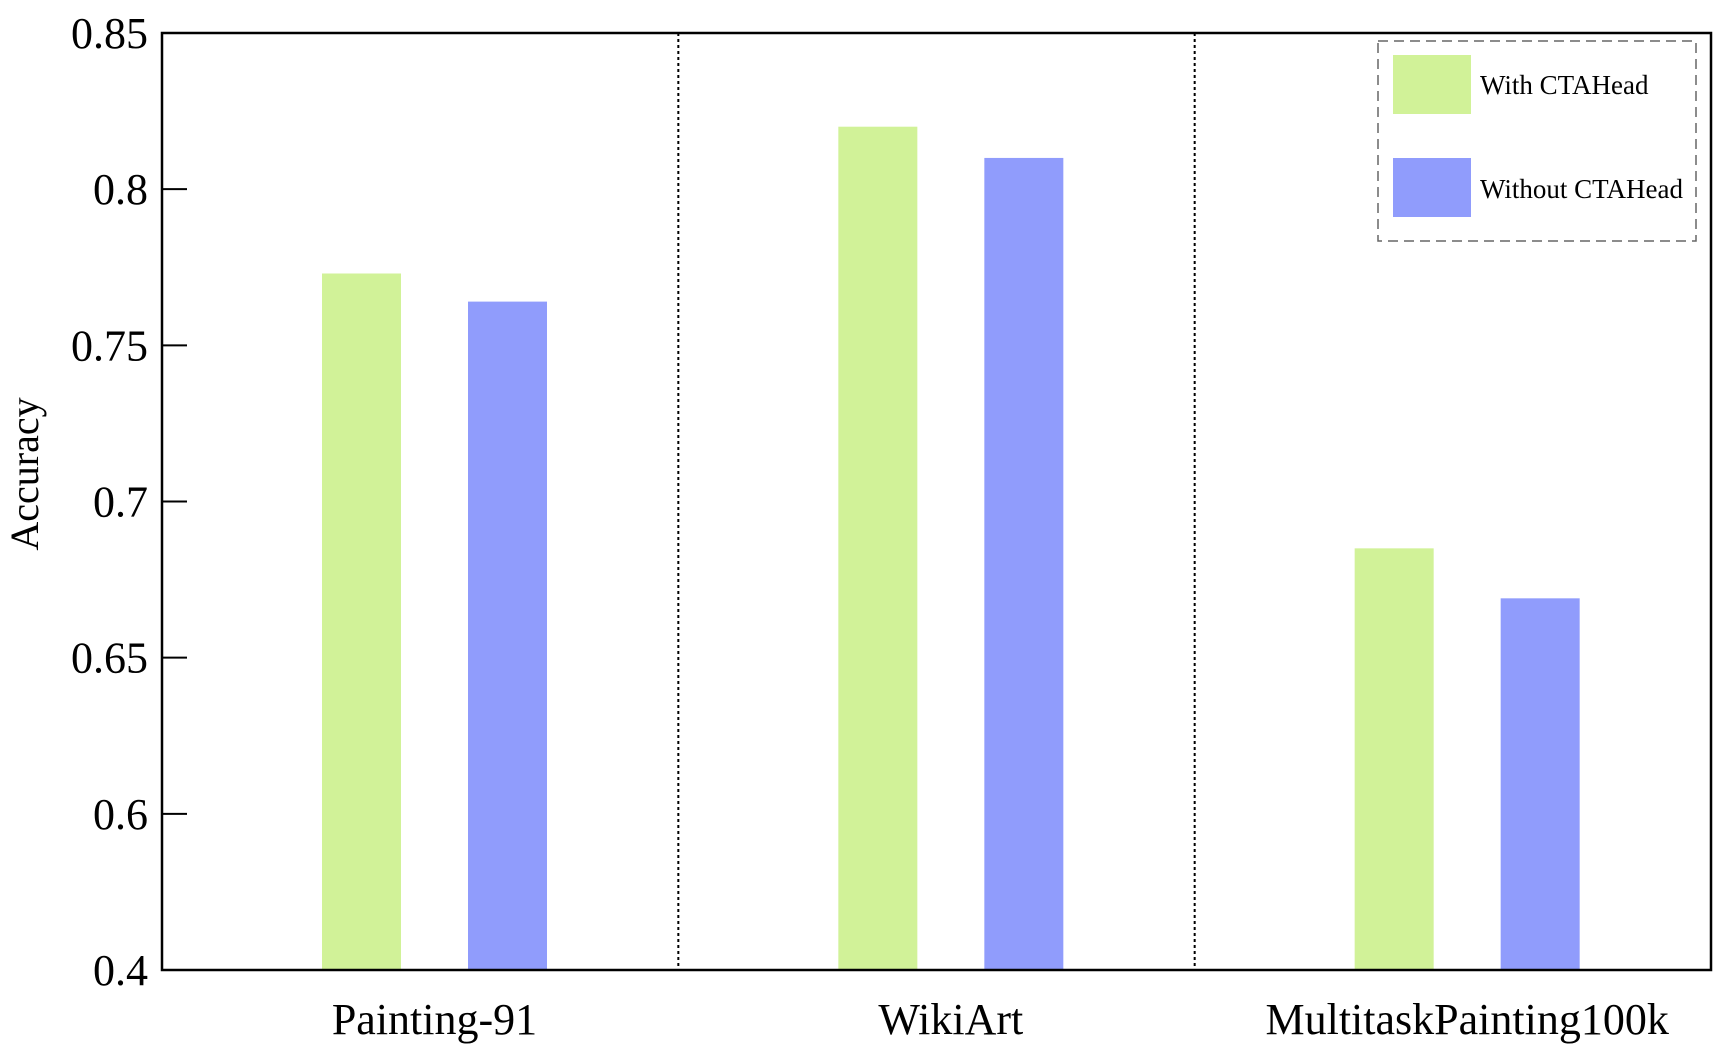  I want to click on legend-label-without-ctahead: Without CTAHead, so click(1581, 189).